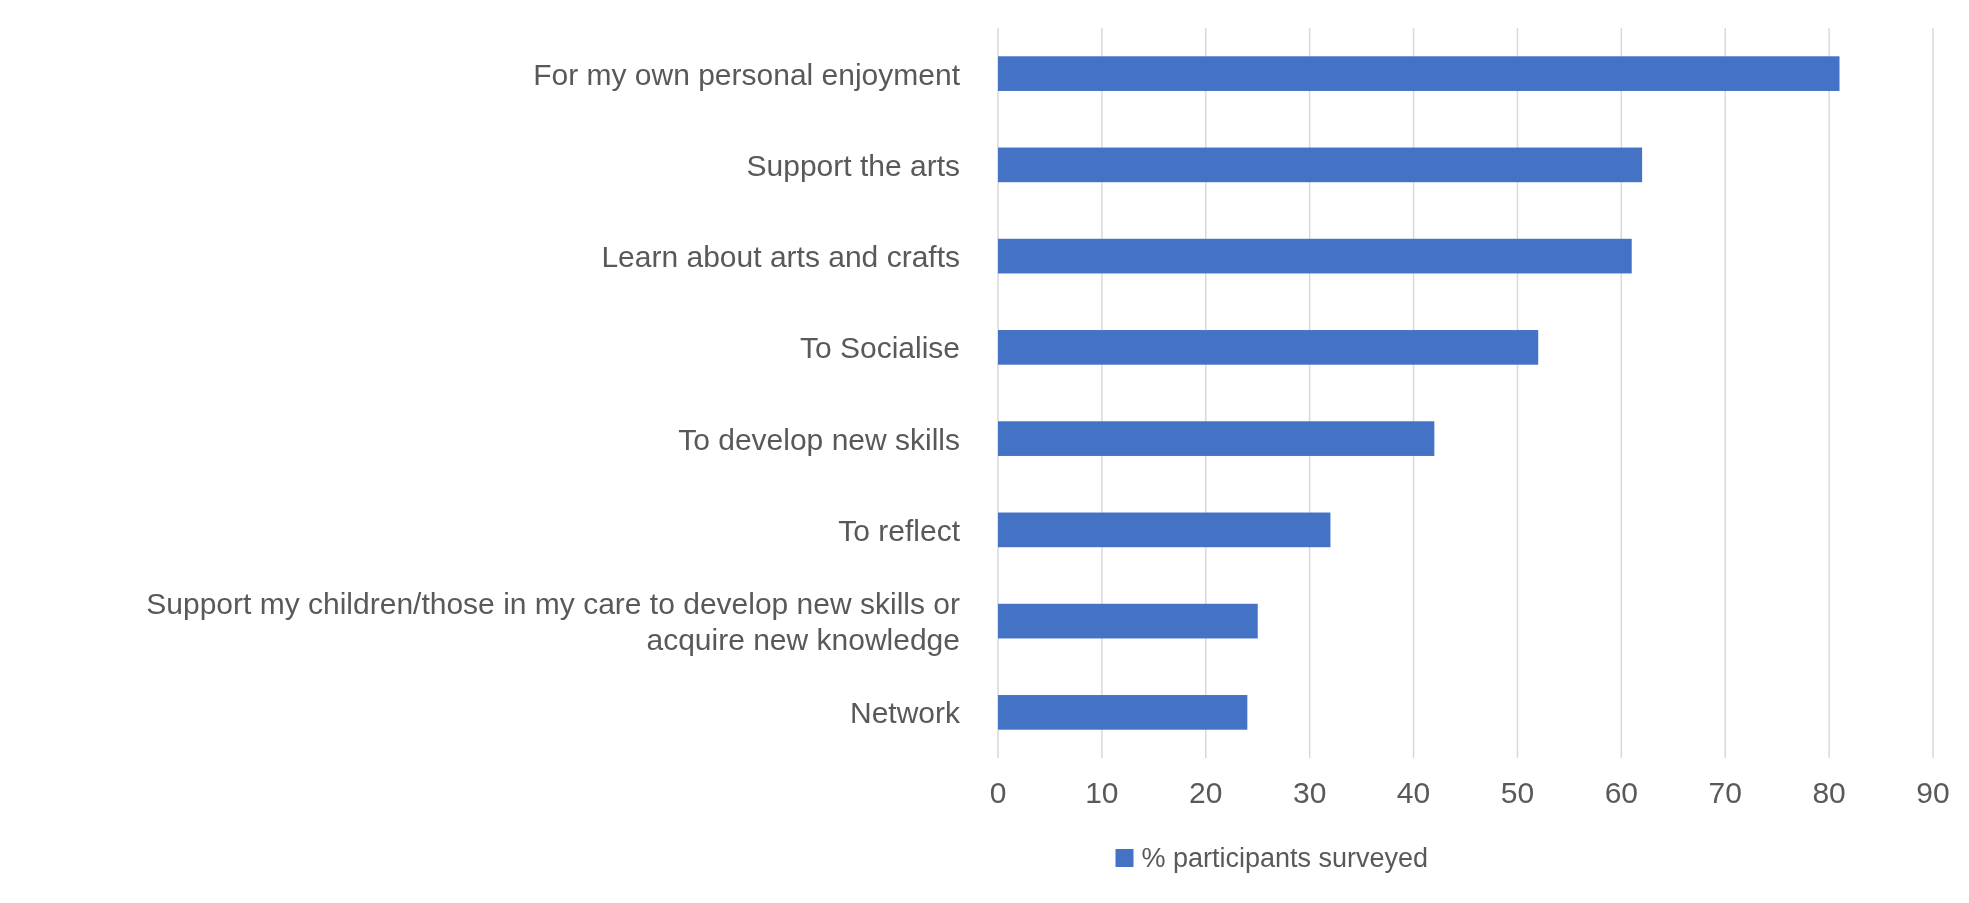  I want to click on x-tick-label: 20, so click(1206, 792).